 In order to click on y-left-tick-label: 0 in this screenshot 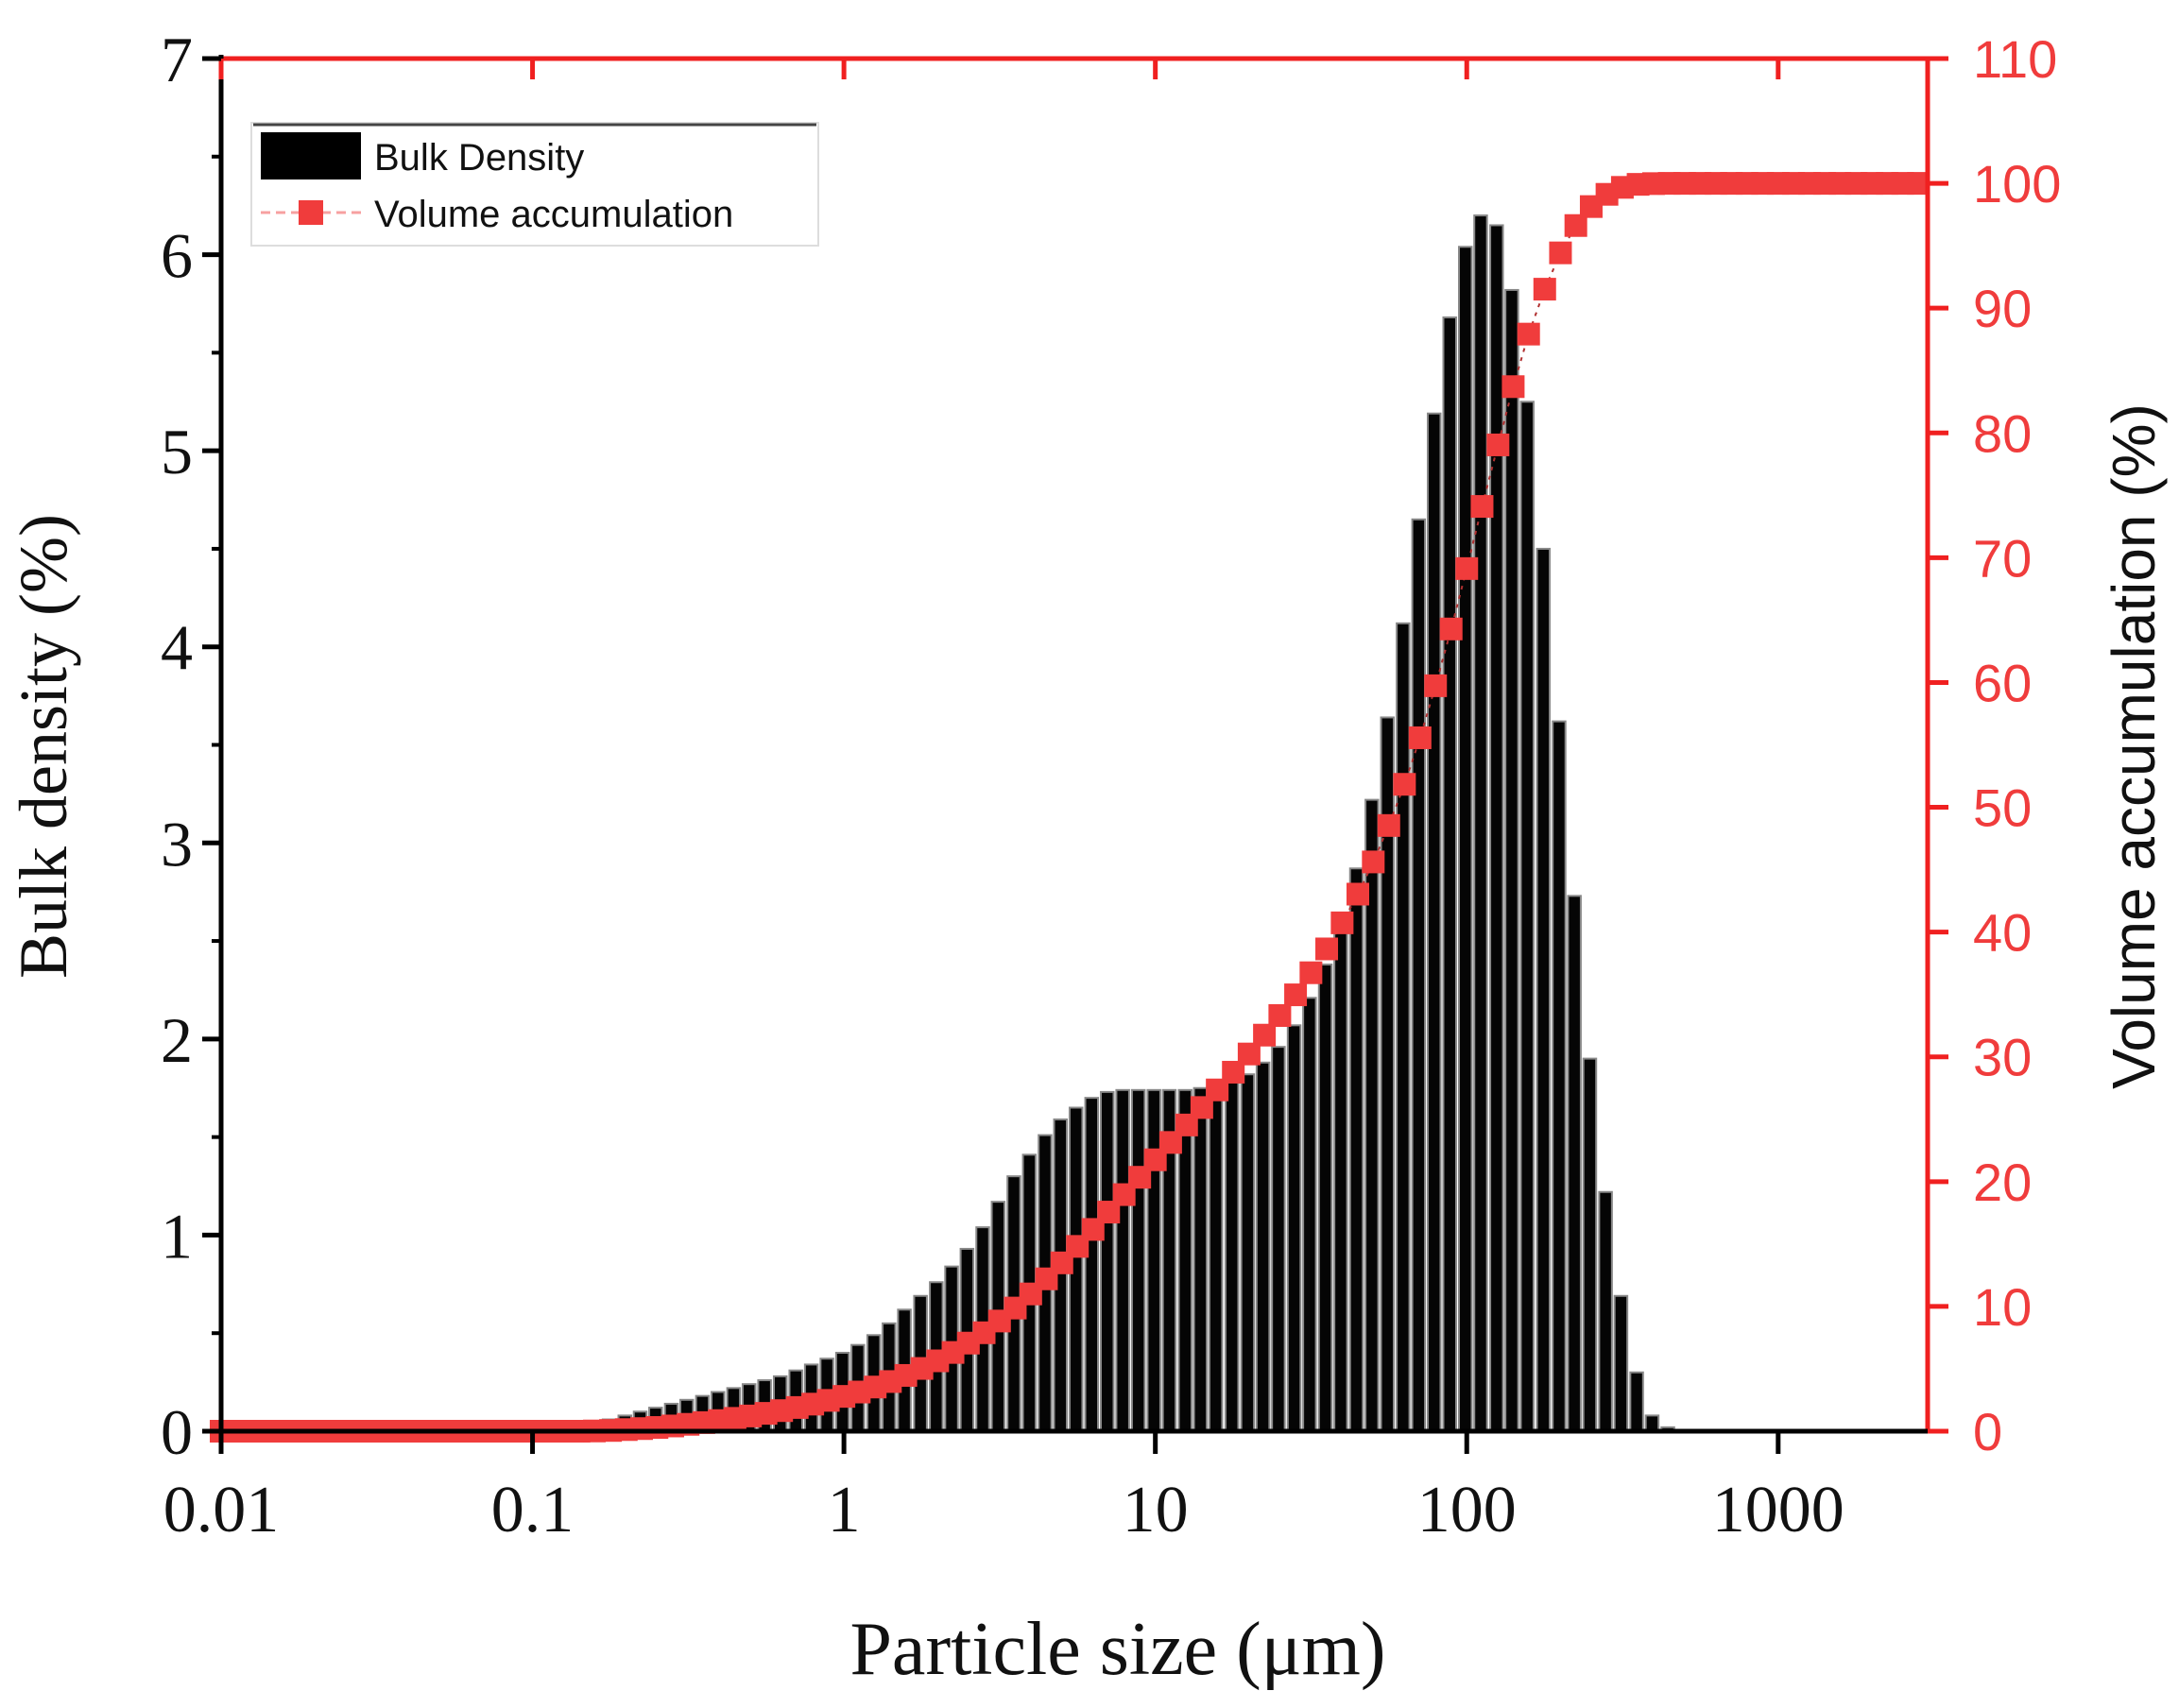, I will do `click(177, 1432)`.